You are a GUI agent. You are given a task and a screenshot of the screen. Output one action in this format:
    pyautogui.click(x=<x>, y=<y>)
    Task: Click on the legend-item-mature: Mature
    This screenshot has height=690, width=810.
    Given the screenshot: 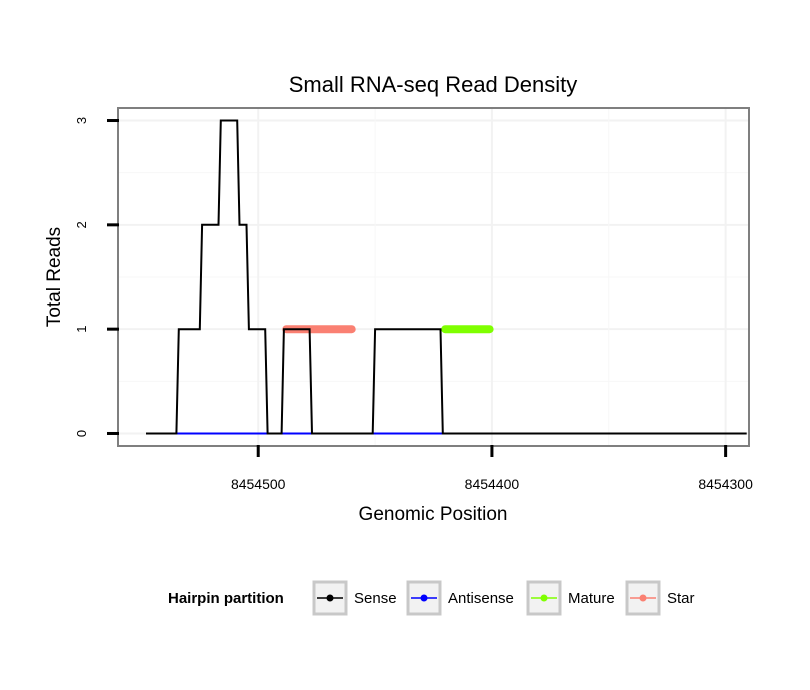 What is the action you would take?
    pyautogui.click(x=570, y=598)
    